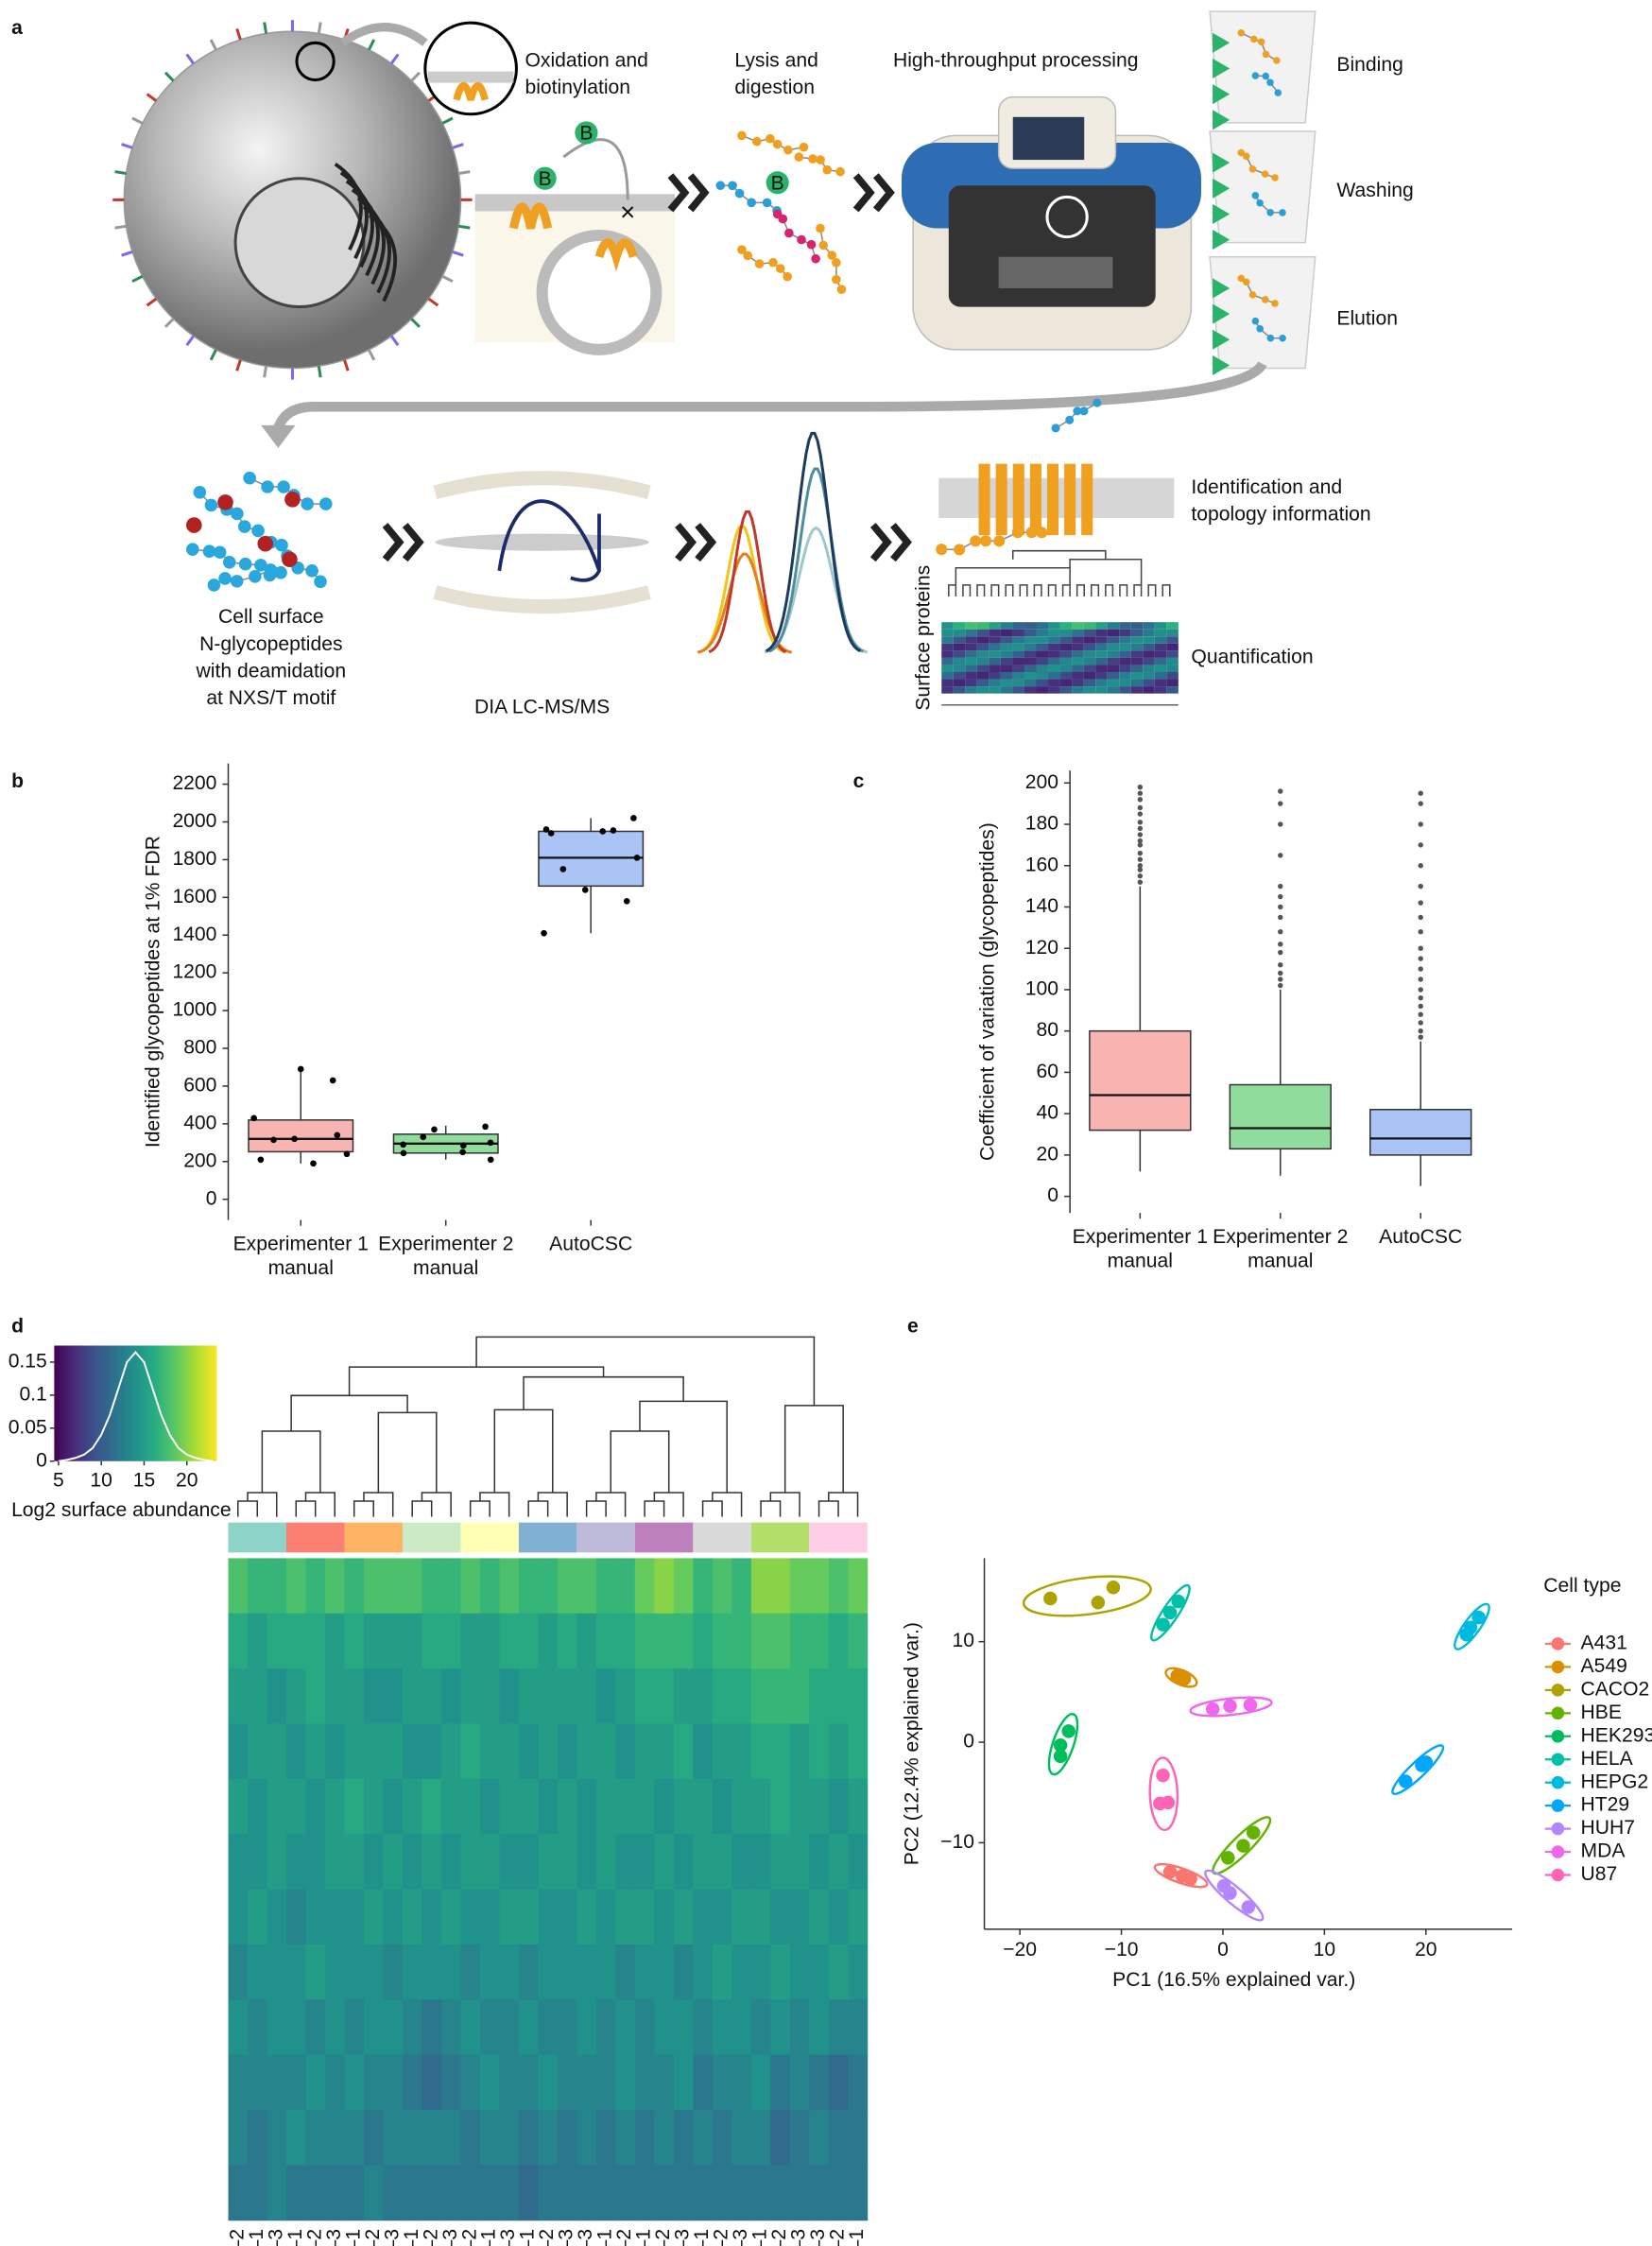  What do you see at coordinates (1601, 1712) in the screenshot?
I see `legend-label: HBE` at bounding box center [1601, 1712].